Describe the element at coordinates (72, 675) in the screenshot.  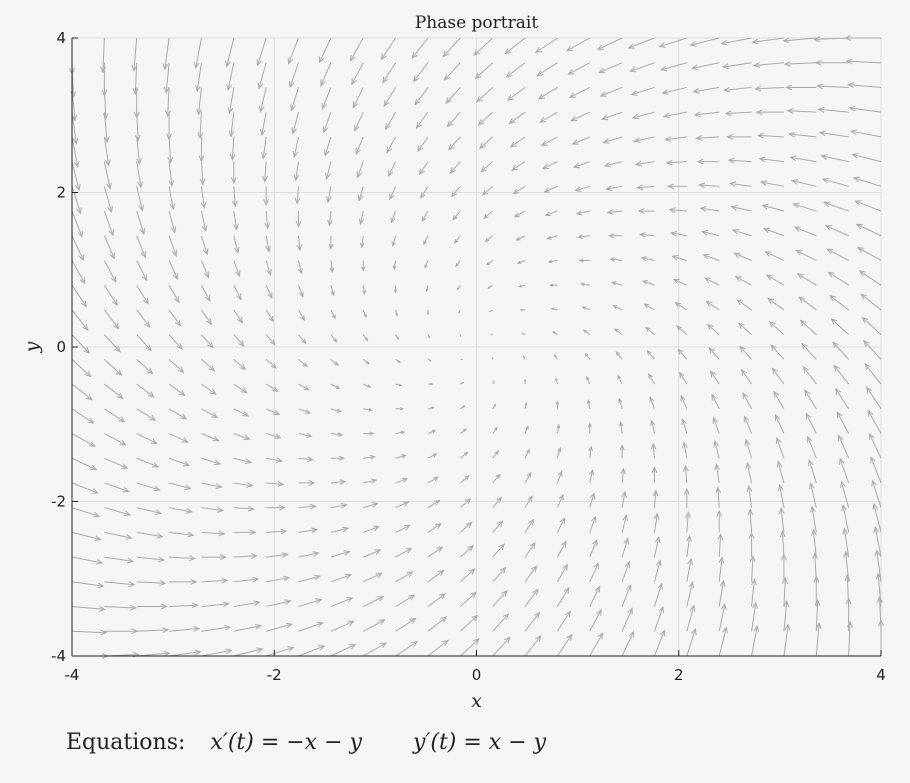
I see `x-tick-label-0: -4` at that location.